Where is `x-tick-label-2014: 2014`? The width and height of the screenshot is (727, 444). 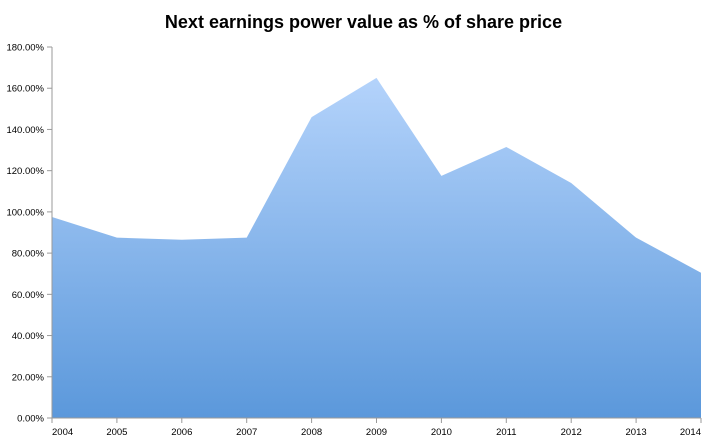 x-tick-label-2014: 2014 is located at coordinates (690, 432).